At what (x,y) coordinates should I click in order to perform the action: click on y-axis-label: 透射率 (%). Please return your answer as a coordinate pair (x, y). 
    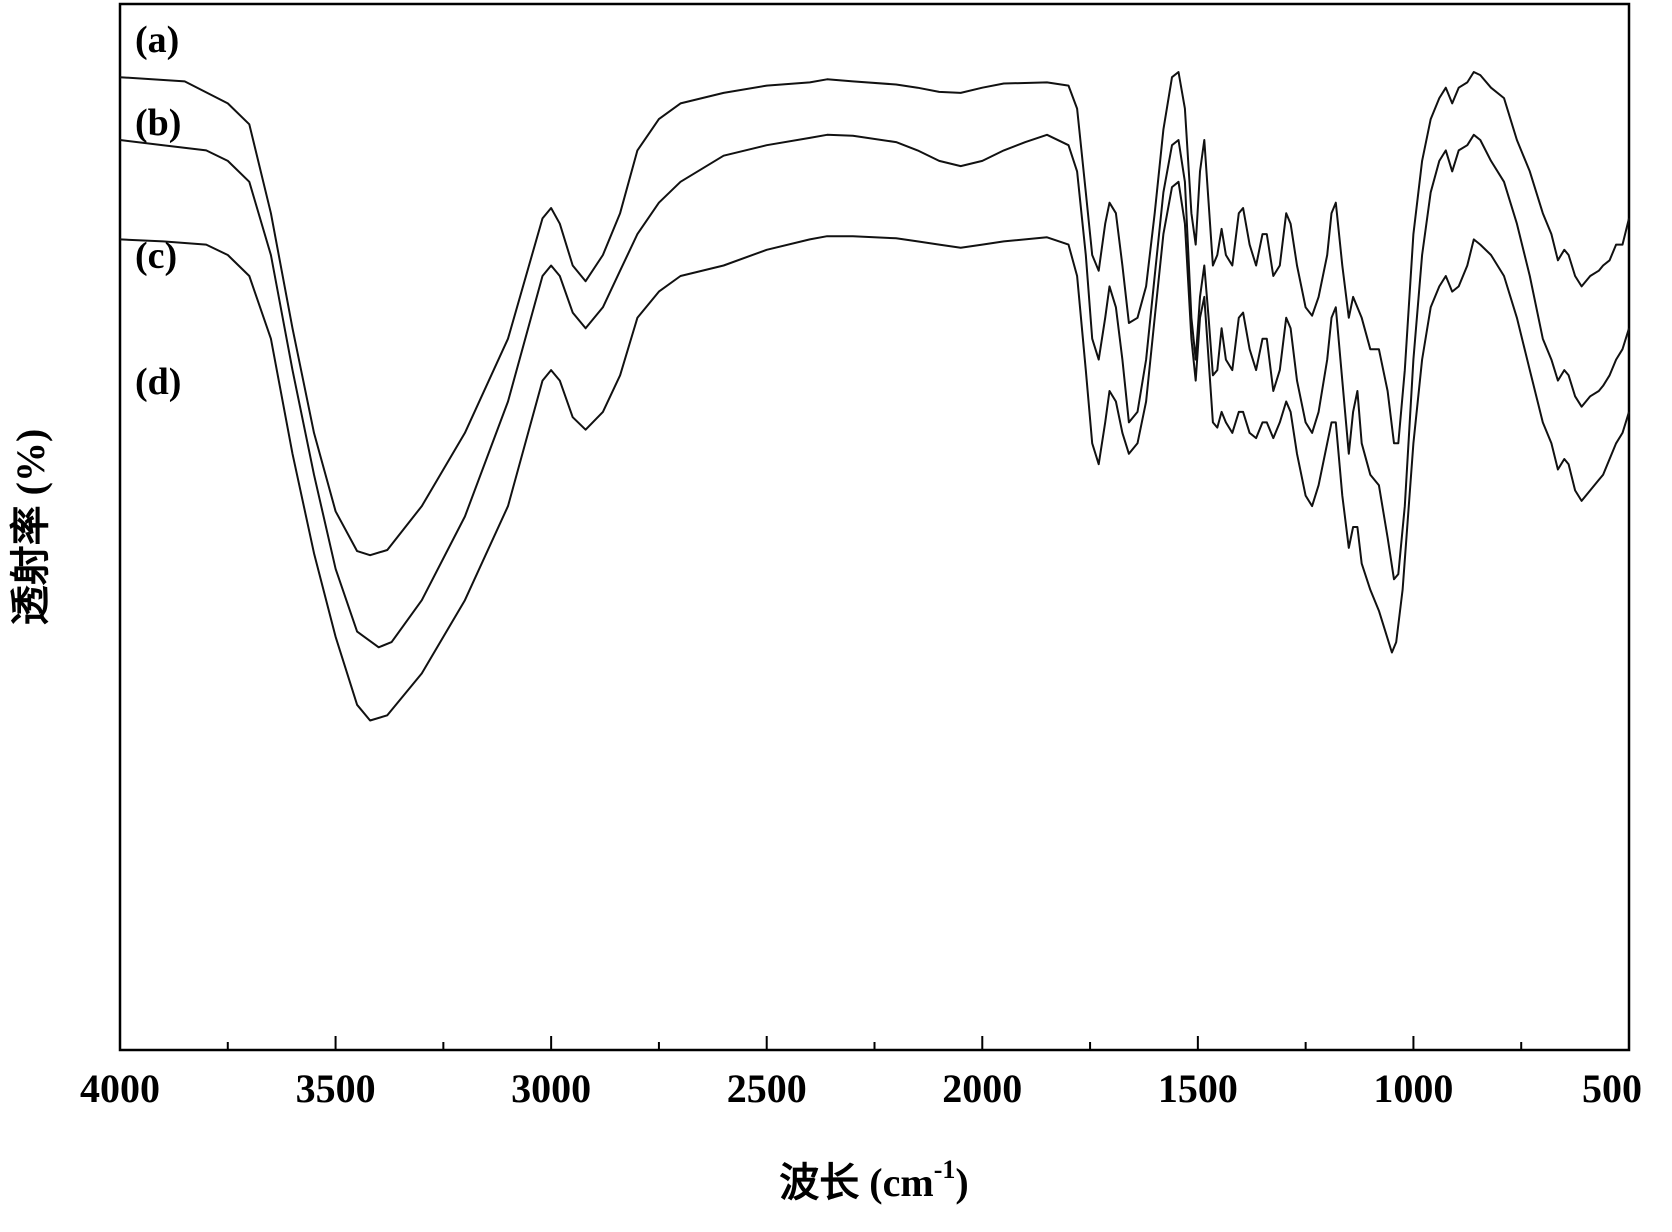
    Looking at the image, I should click on (30, 527).